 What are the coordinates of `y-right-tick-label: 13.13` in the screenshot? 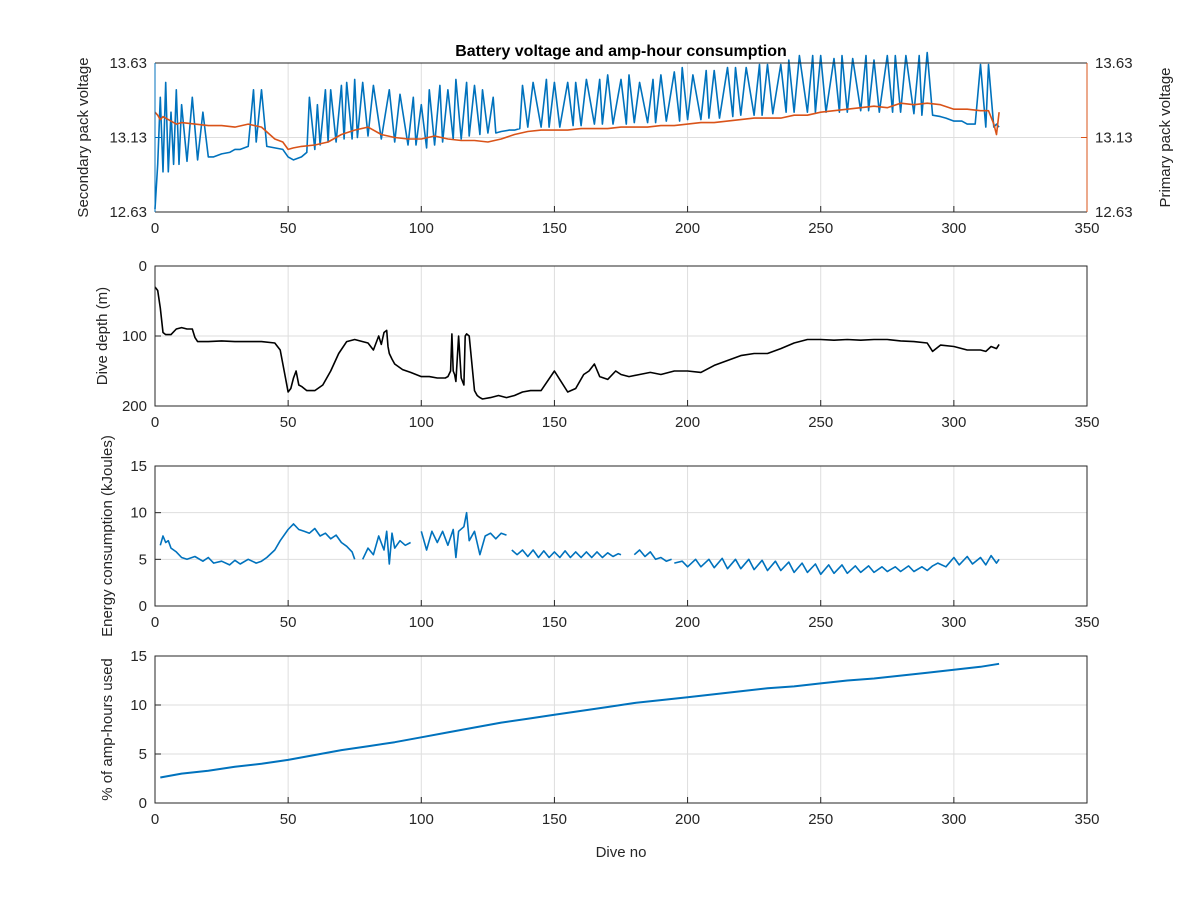 It's located at (1114, 138).